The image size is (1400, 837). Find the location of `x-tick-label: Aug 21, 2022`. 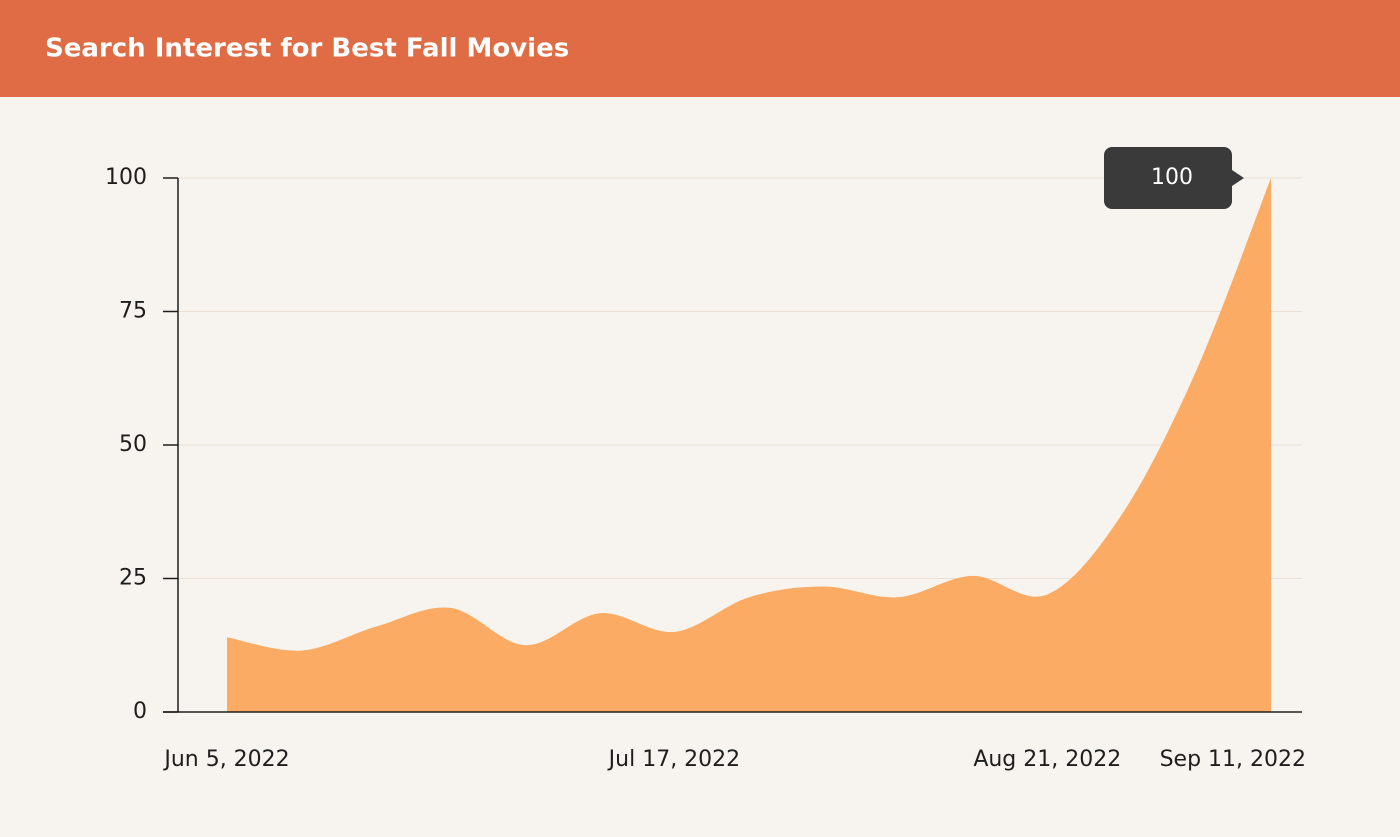

x-tick-label: Aug 21, 2022 is located at coordinates (1047, 759).